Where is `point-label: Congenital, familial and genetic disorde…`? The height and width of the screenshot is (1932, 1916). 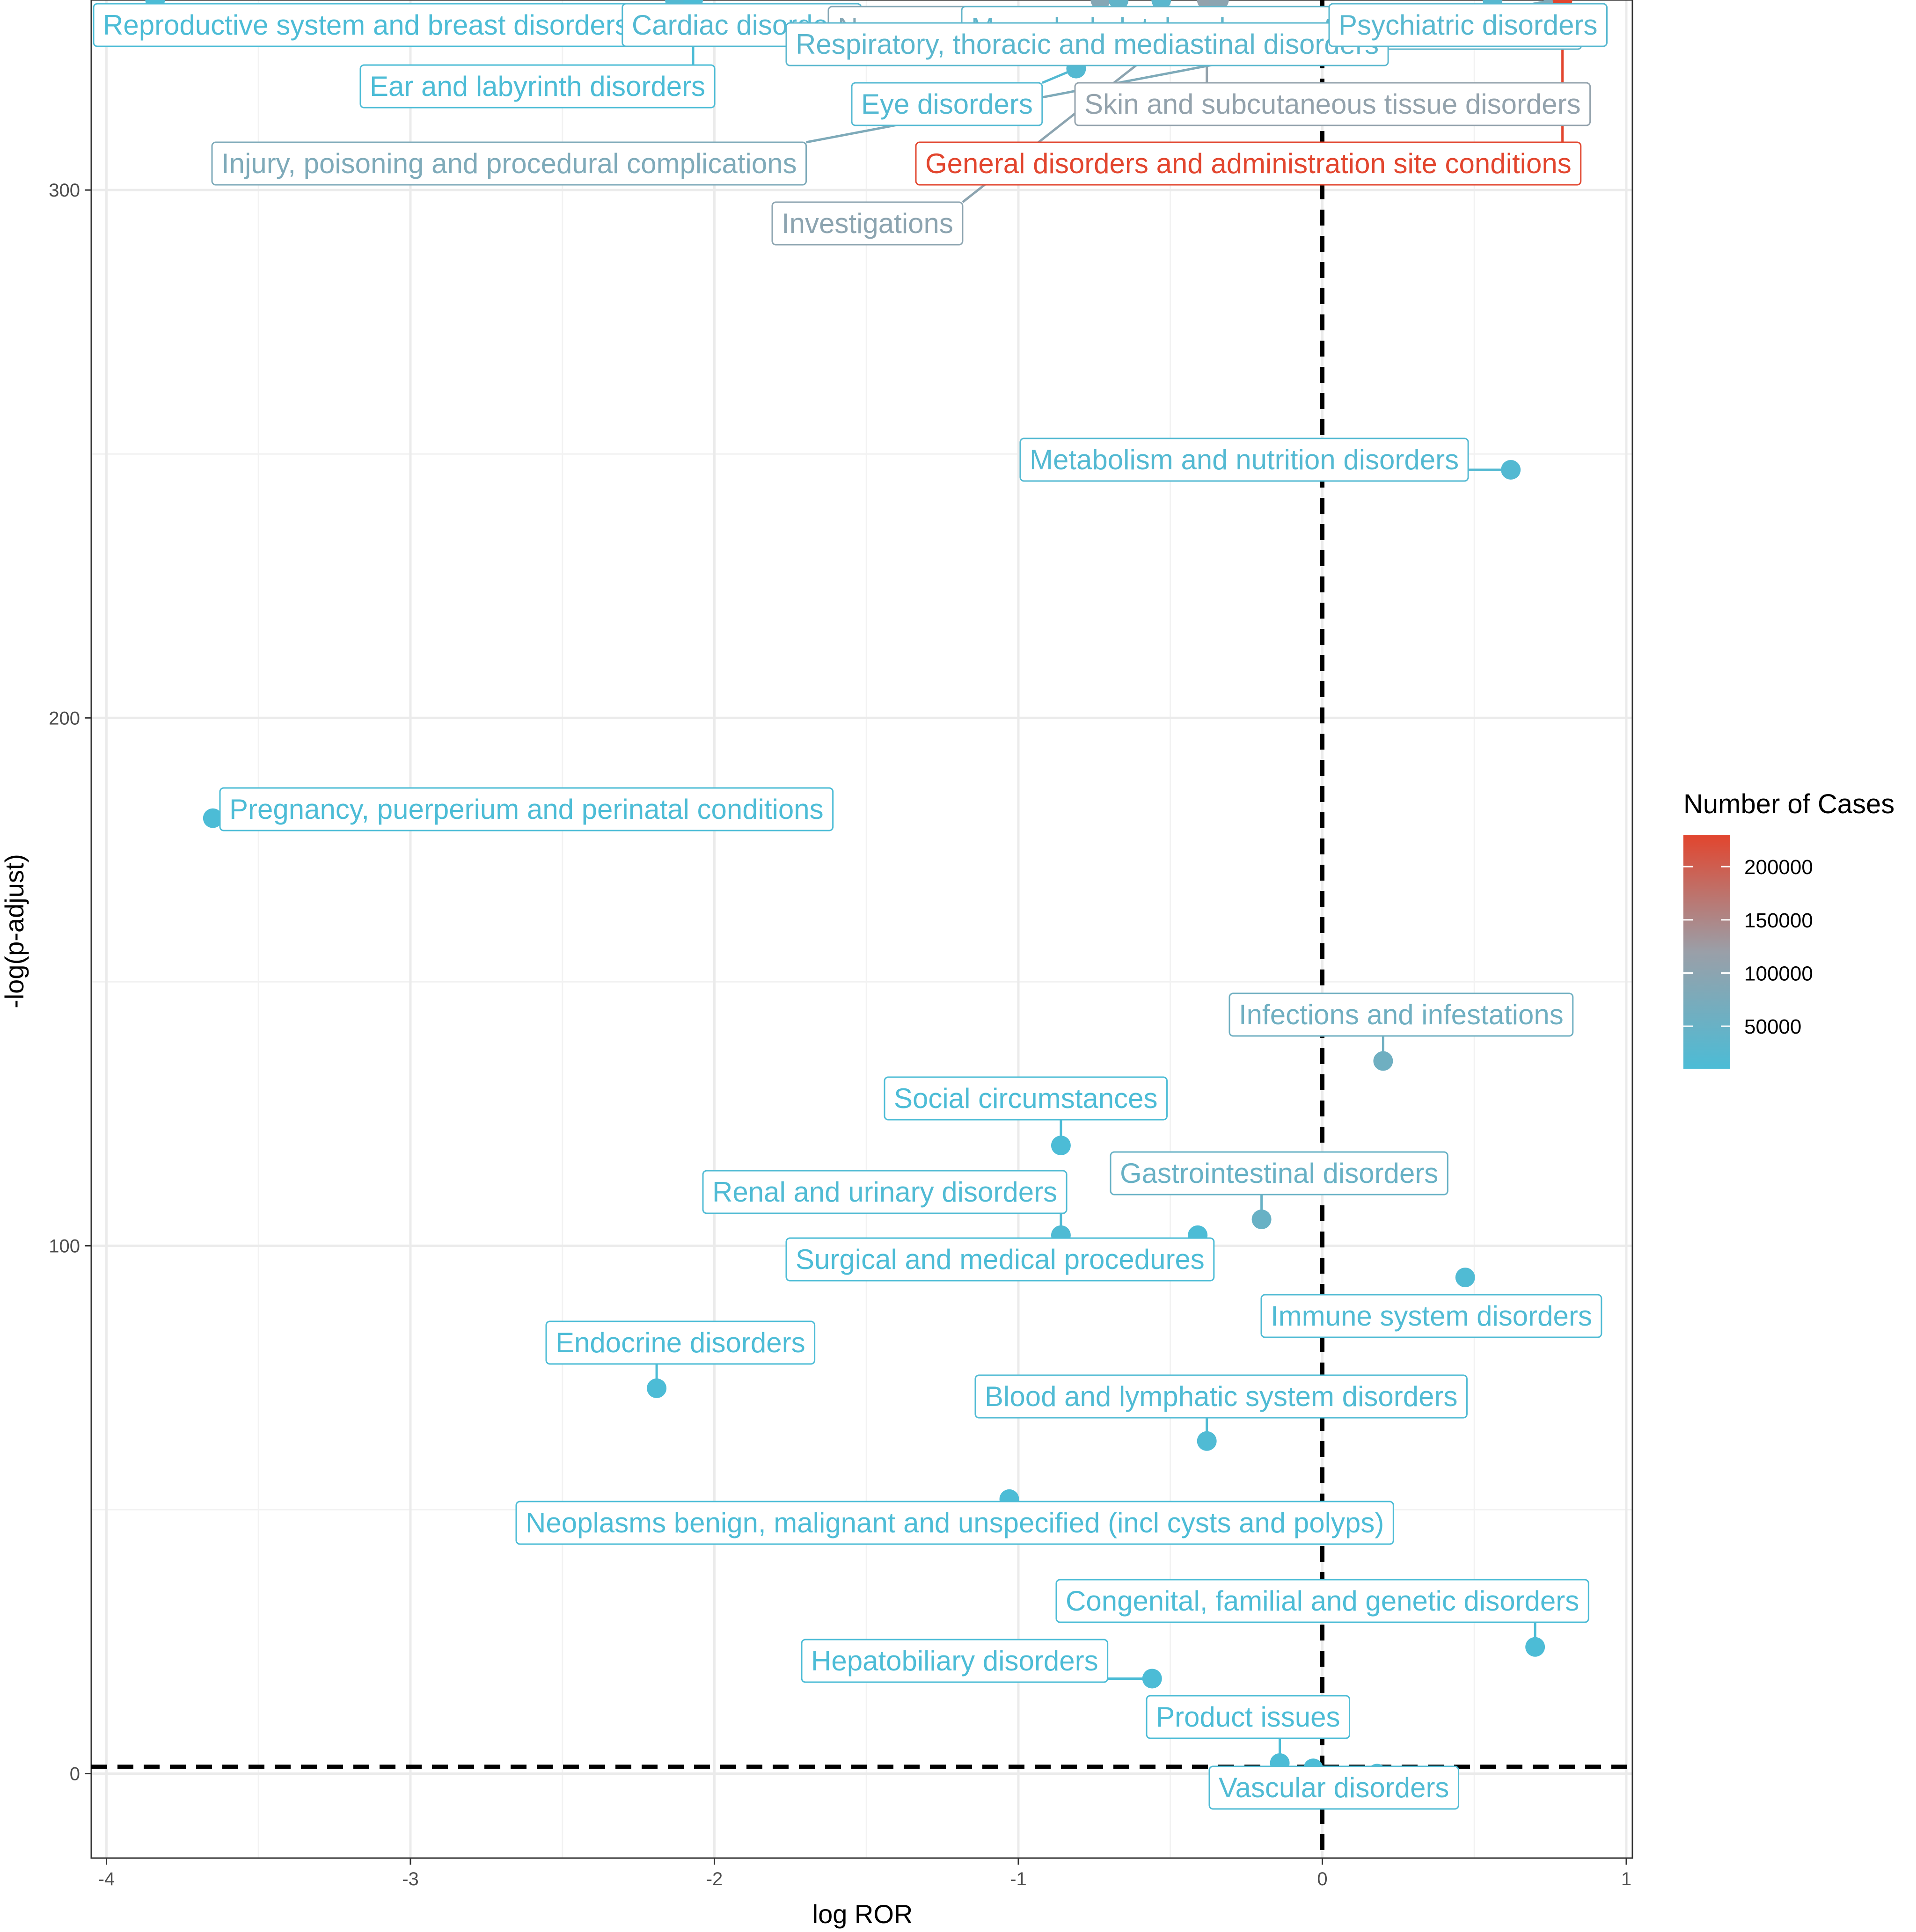 point-label: Congenital, familial and genetic disorde… is located at coordinates (1322, 1601).